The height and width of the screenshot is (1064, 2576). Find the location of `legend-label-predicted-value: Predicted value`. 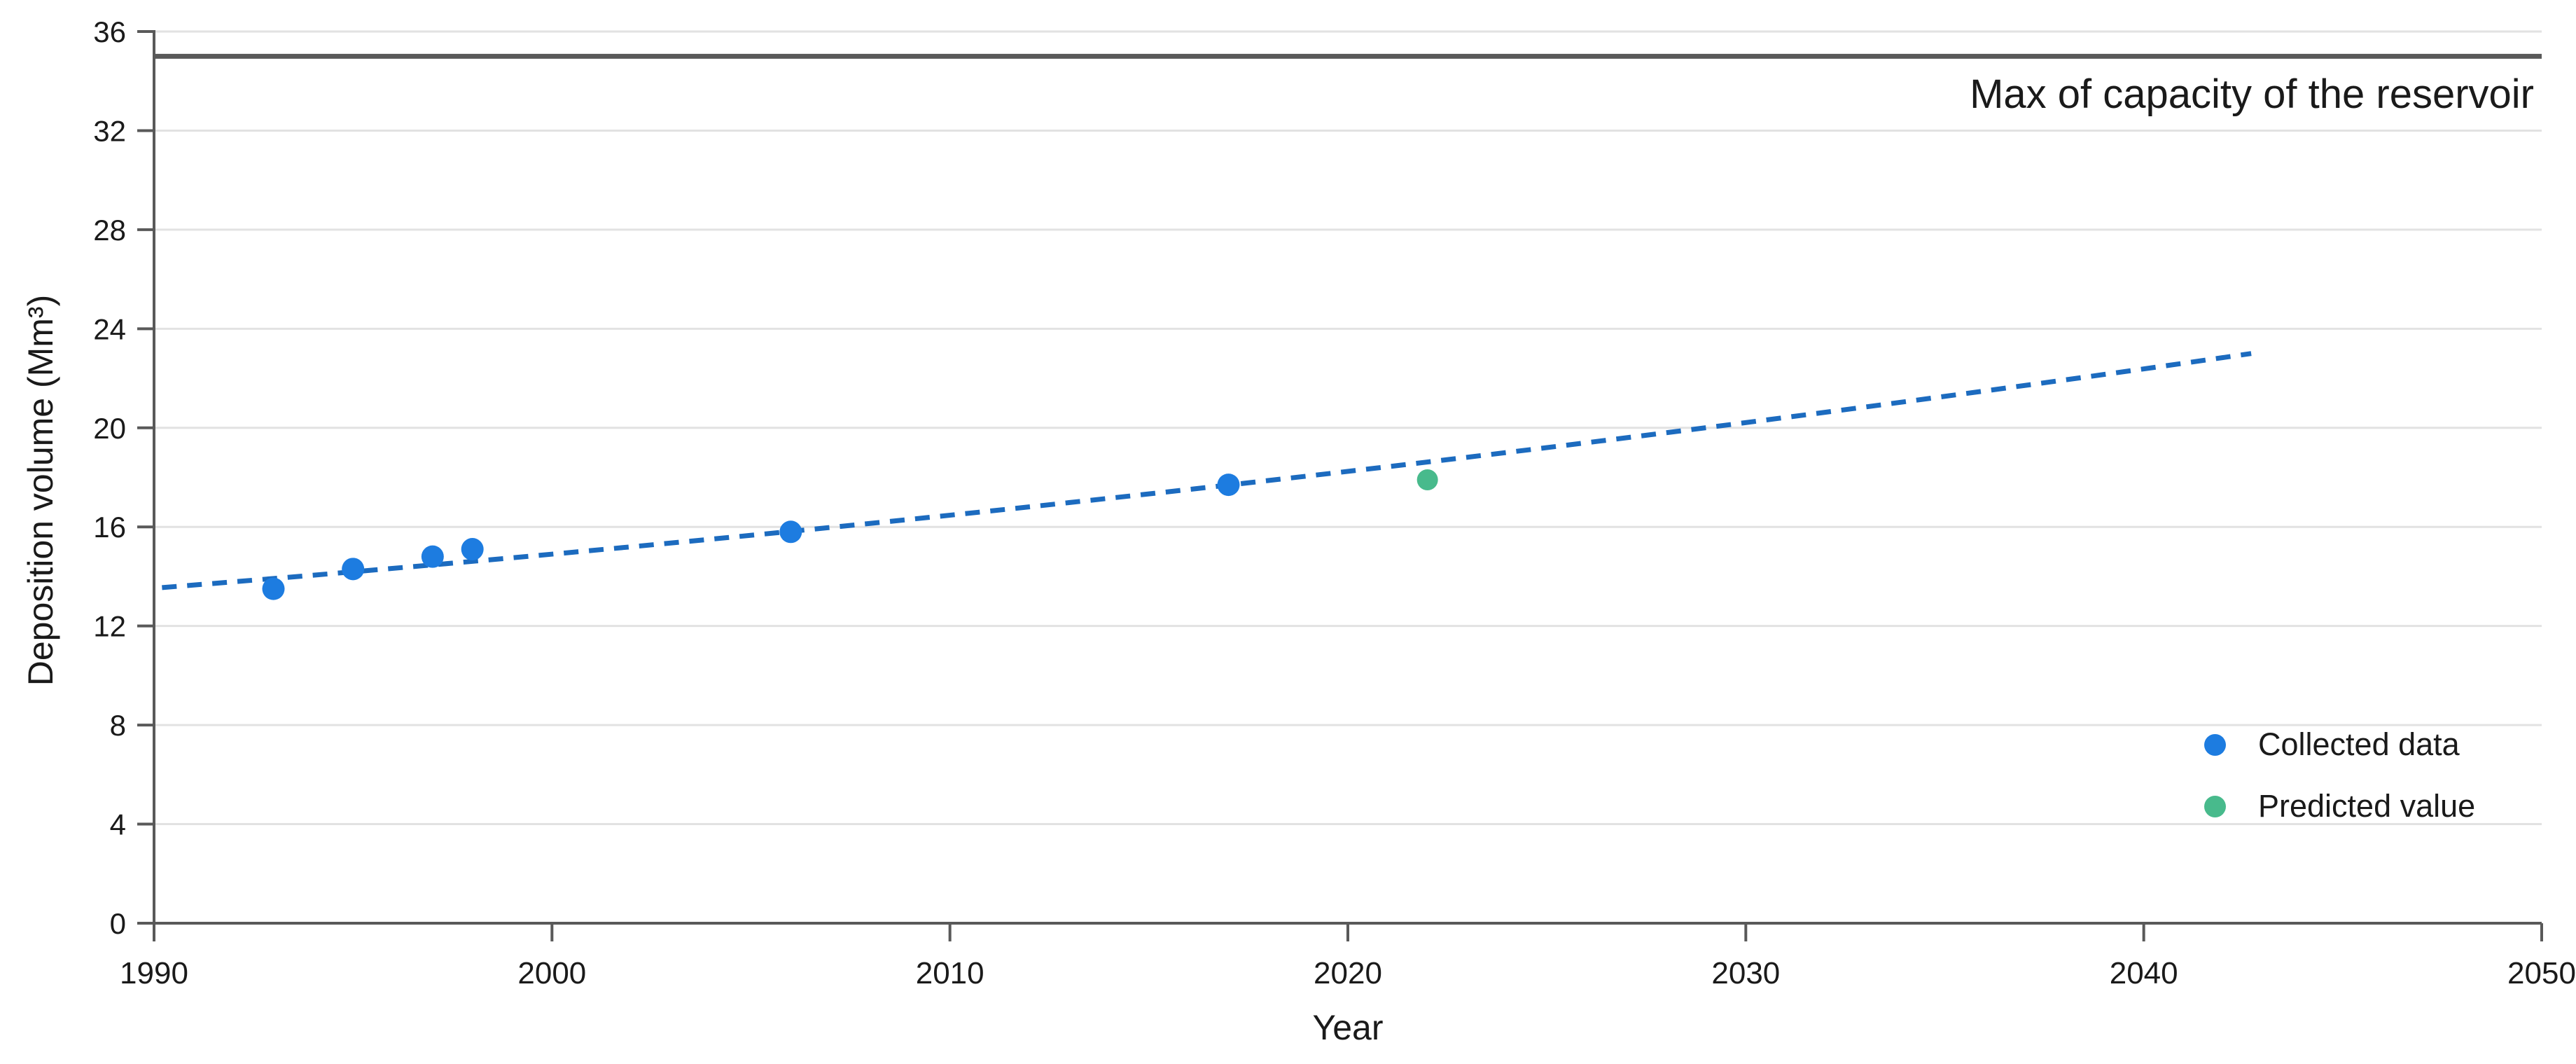

legend-label-predicted-value: Predicted value is located at coordinates (2367, 806).